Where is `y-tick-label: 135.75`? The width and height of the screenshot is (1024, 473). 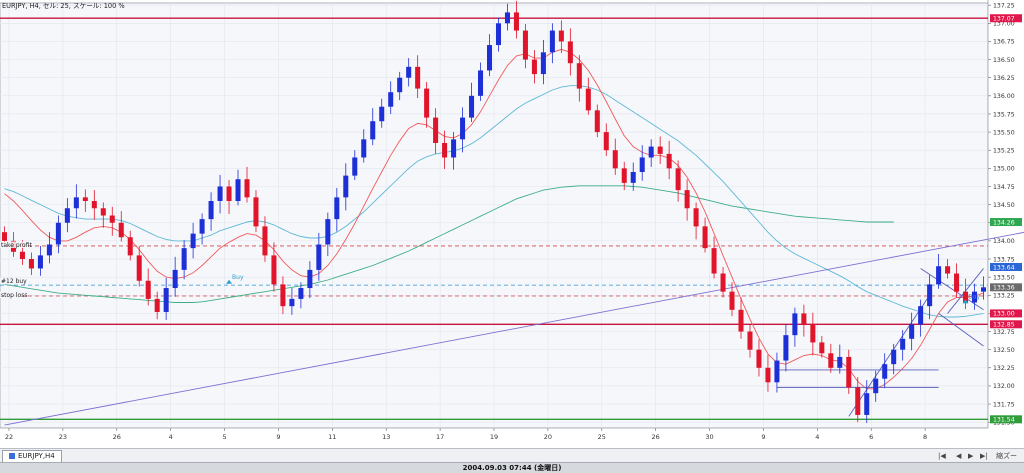
y-tick-label: 135.75 is located at coordinates (1004, 114).